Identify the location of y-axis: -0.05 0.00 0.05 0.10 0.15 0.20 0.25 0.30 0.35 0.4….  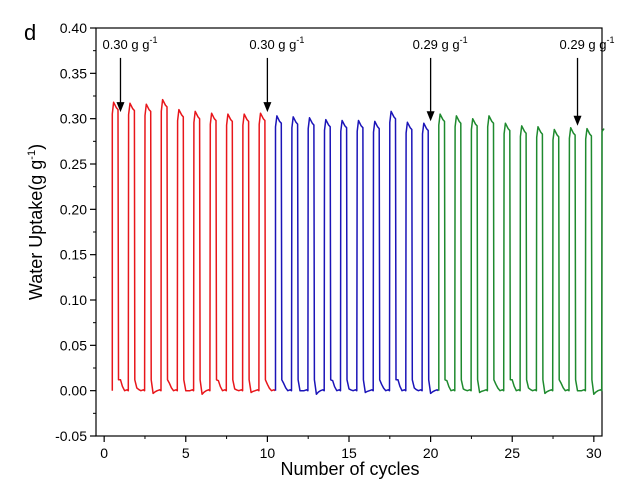
(75, 232).